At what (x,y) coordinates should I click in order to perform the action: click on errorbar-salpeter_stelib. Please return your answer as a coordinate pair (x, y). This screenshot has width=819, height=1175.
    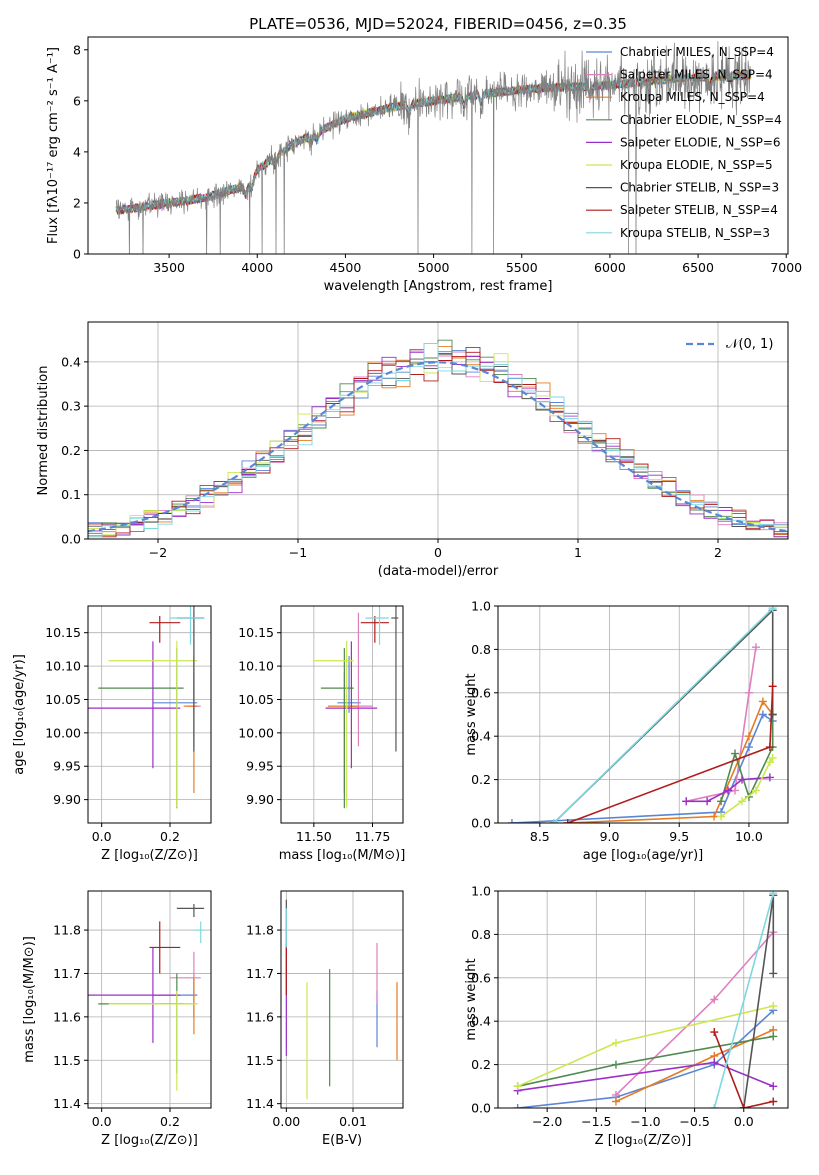
    Looking at the image, I should click on (165, 629).